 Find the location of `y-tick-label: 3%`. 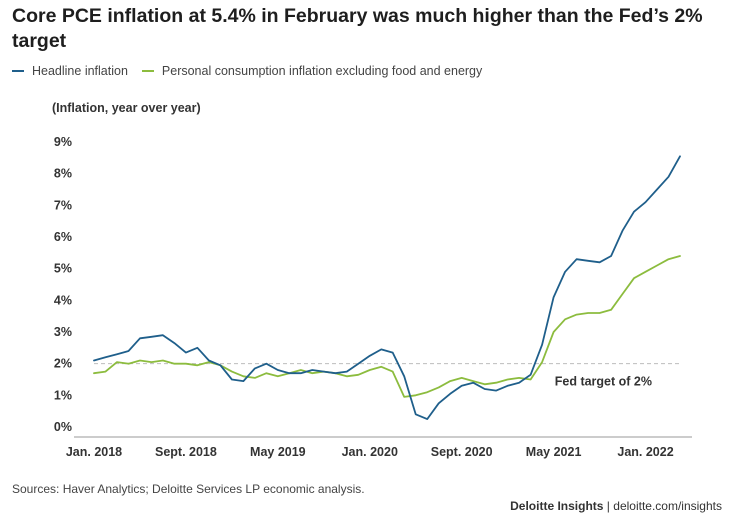

y-tick-label: 3% is located at coordinates (63, 332).